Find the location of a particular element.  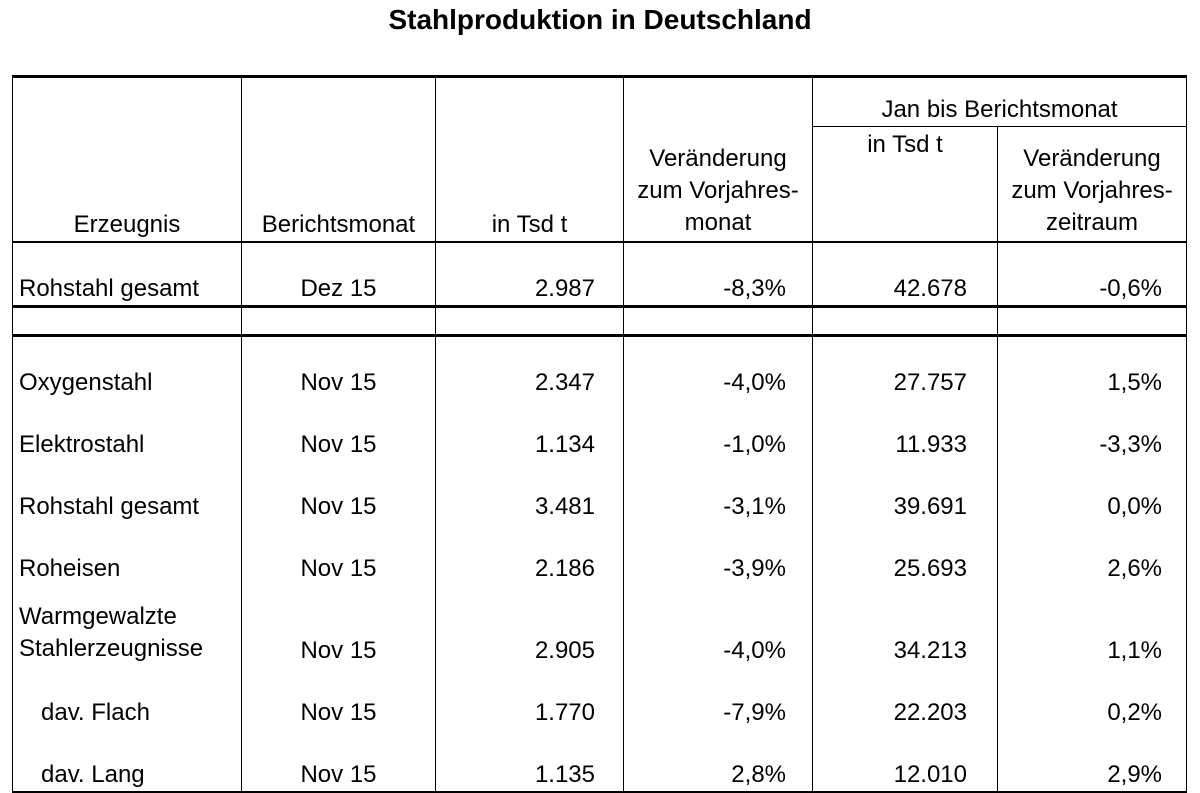

cell-value: 1.134 is located at coordinates (529, 430).